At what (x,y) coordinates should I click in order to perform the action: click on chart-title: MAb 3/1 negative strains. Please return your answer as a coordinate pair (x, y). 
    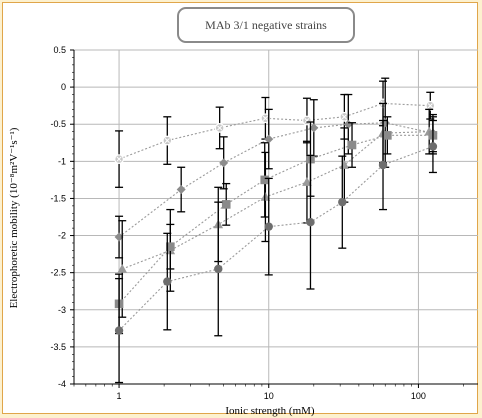
    Looking at the image, I should click on (266, 24).